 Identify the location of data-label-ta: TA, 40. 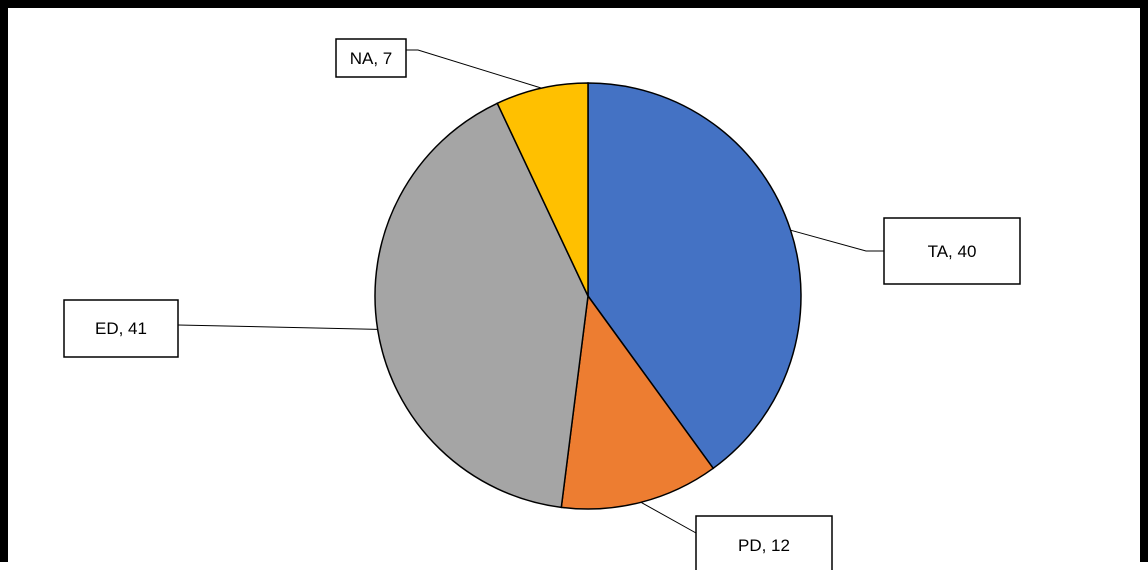
(952, 251).